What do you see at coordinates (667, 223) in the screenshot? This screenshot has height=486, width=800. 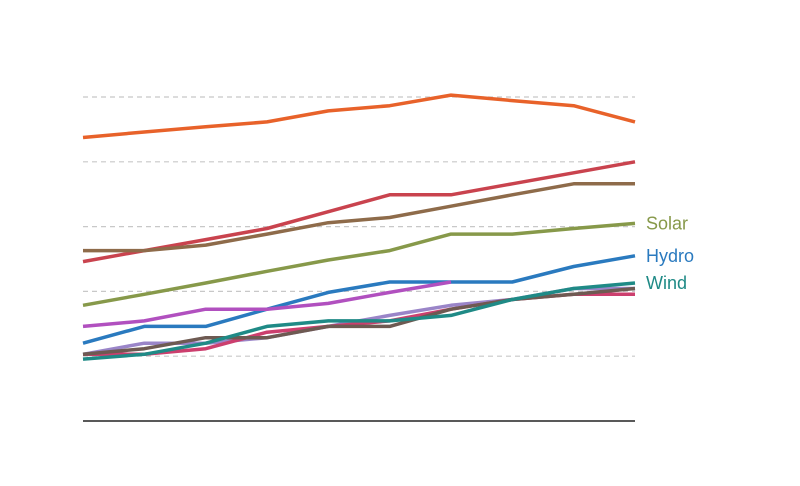 I see `series-label-solar: Solar` at bounding box center [667, 223].